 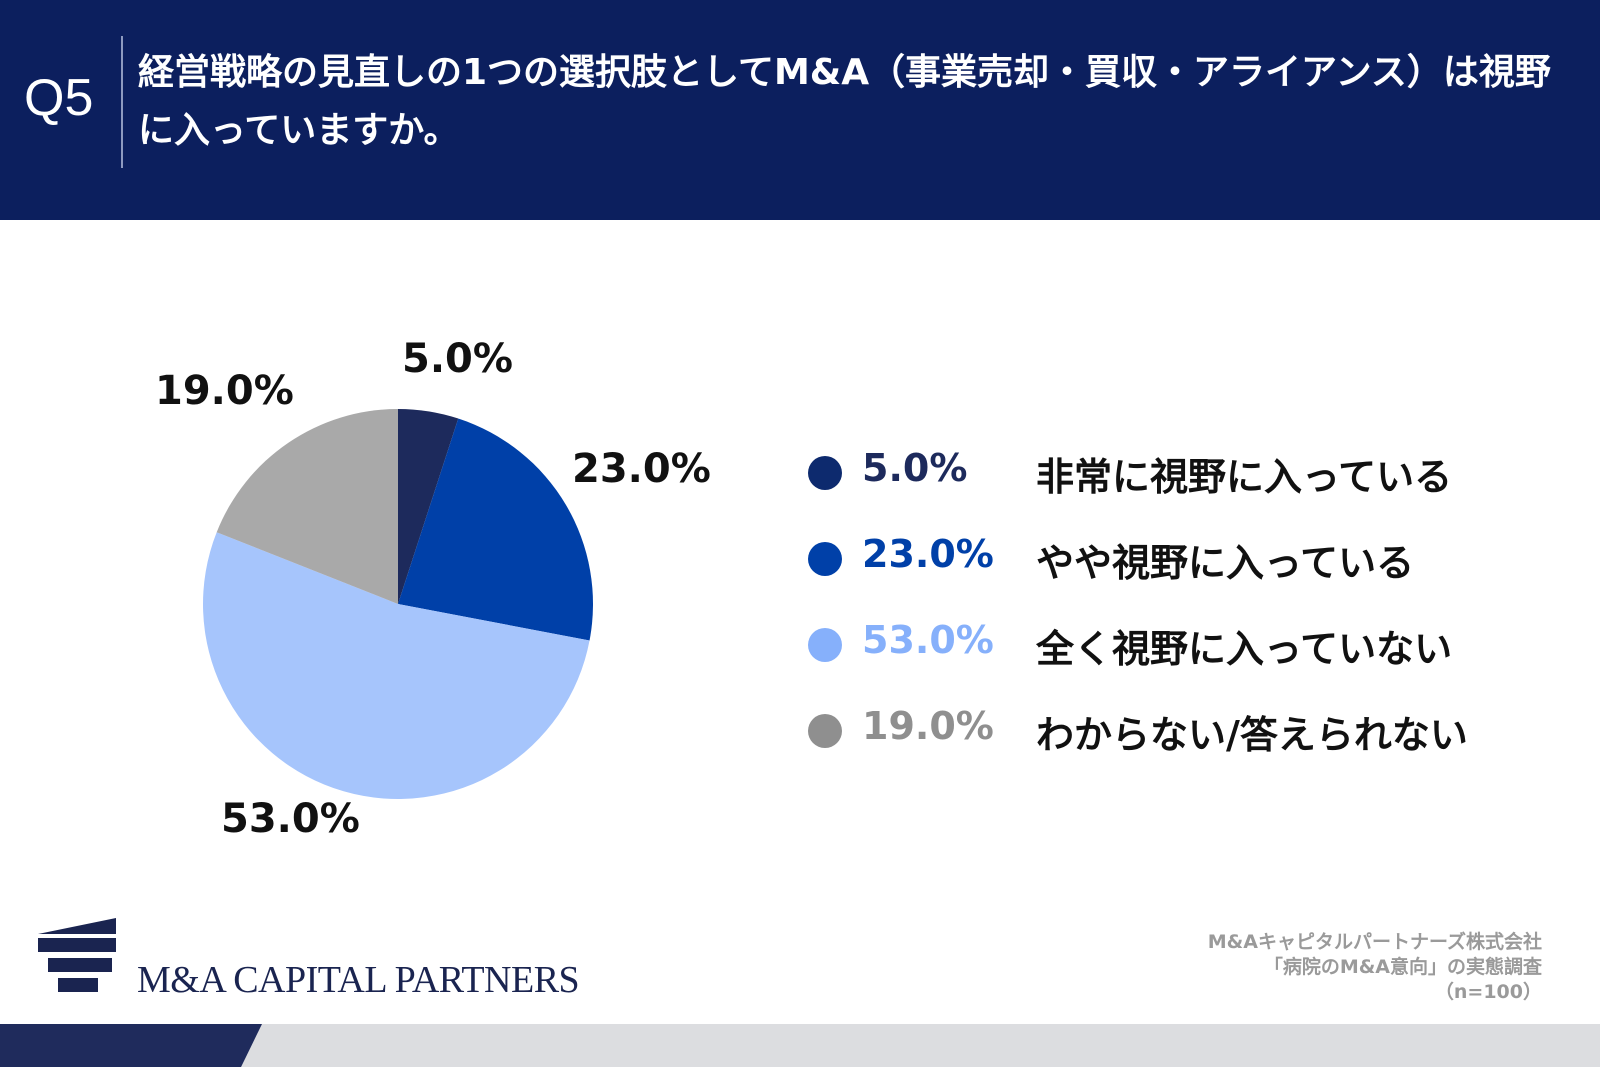 I want to click on legend-dot-unknown, so click(x=825, y=731).